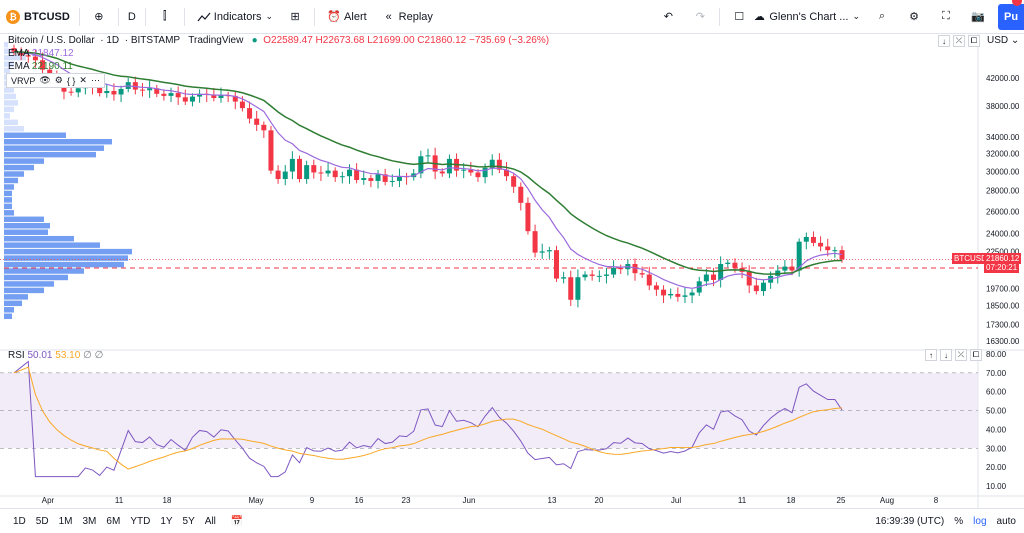 The height and width of the screenshot is (533, 1024). Describe the element at coordinates (89, 521) in the screenshot. I see `range-button-3m: 3M` at that location.